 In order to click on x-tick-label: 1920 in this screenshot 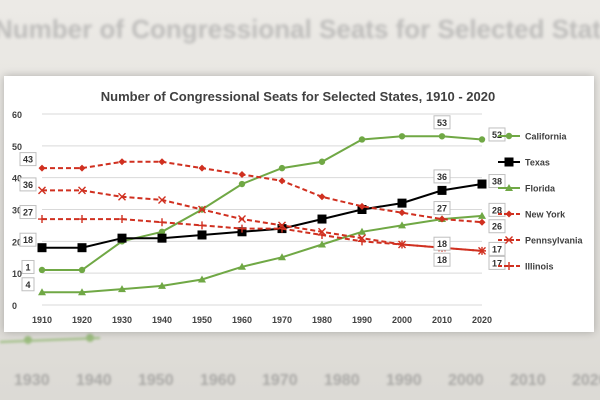, I will do `click(82, 320)`.